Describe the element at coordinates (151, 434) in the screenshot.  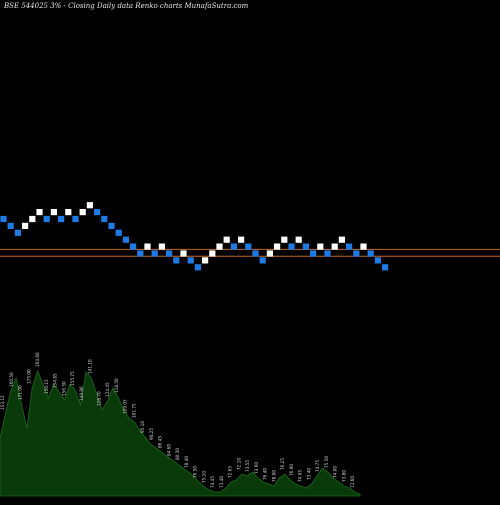
I see `volume-label: 90.25` at that location.